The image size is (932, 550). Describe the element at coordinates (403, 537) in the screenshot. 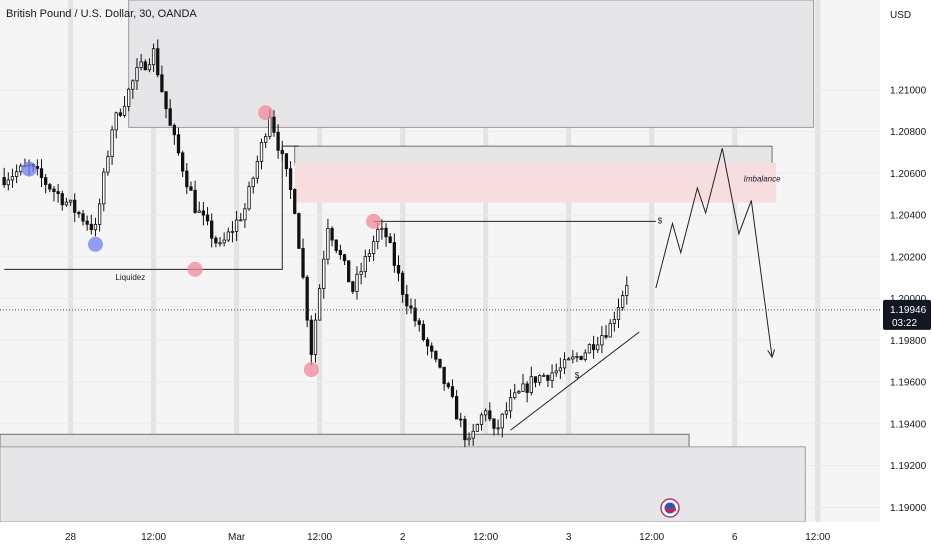

I see `time-tick-label: 2` at that location.